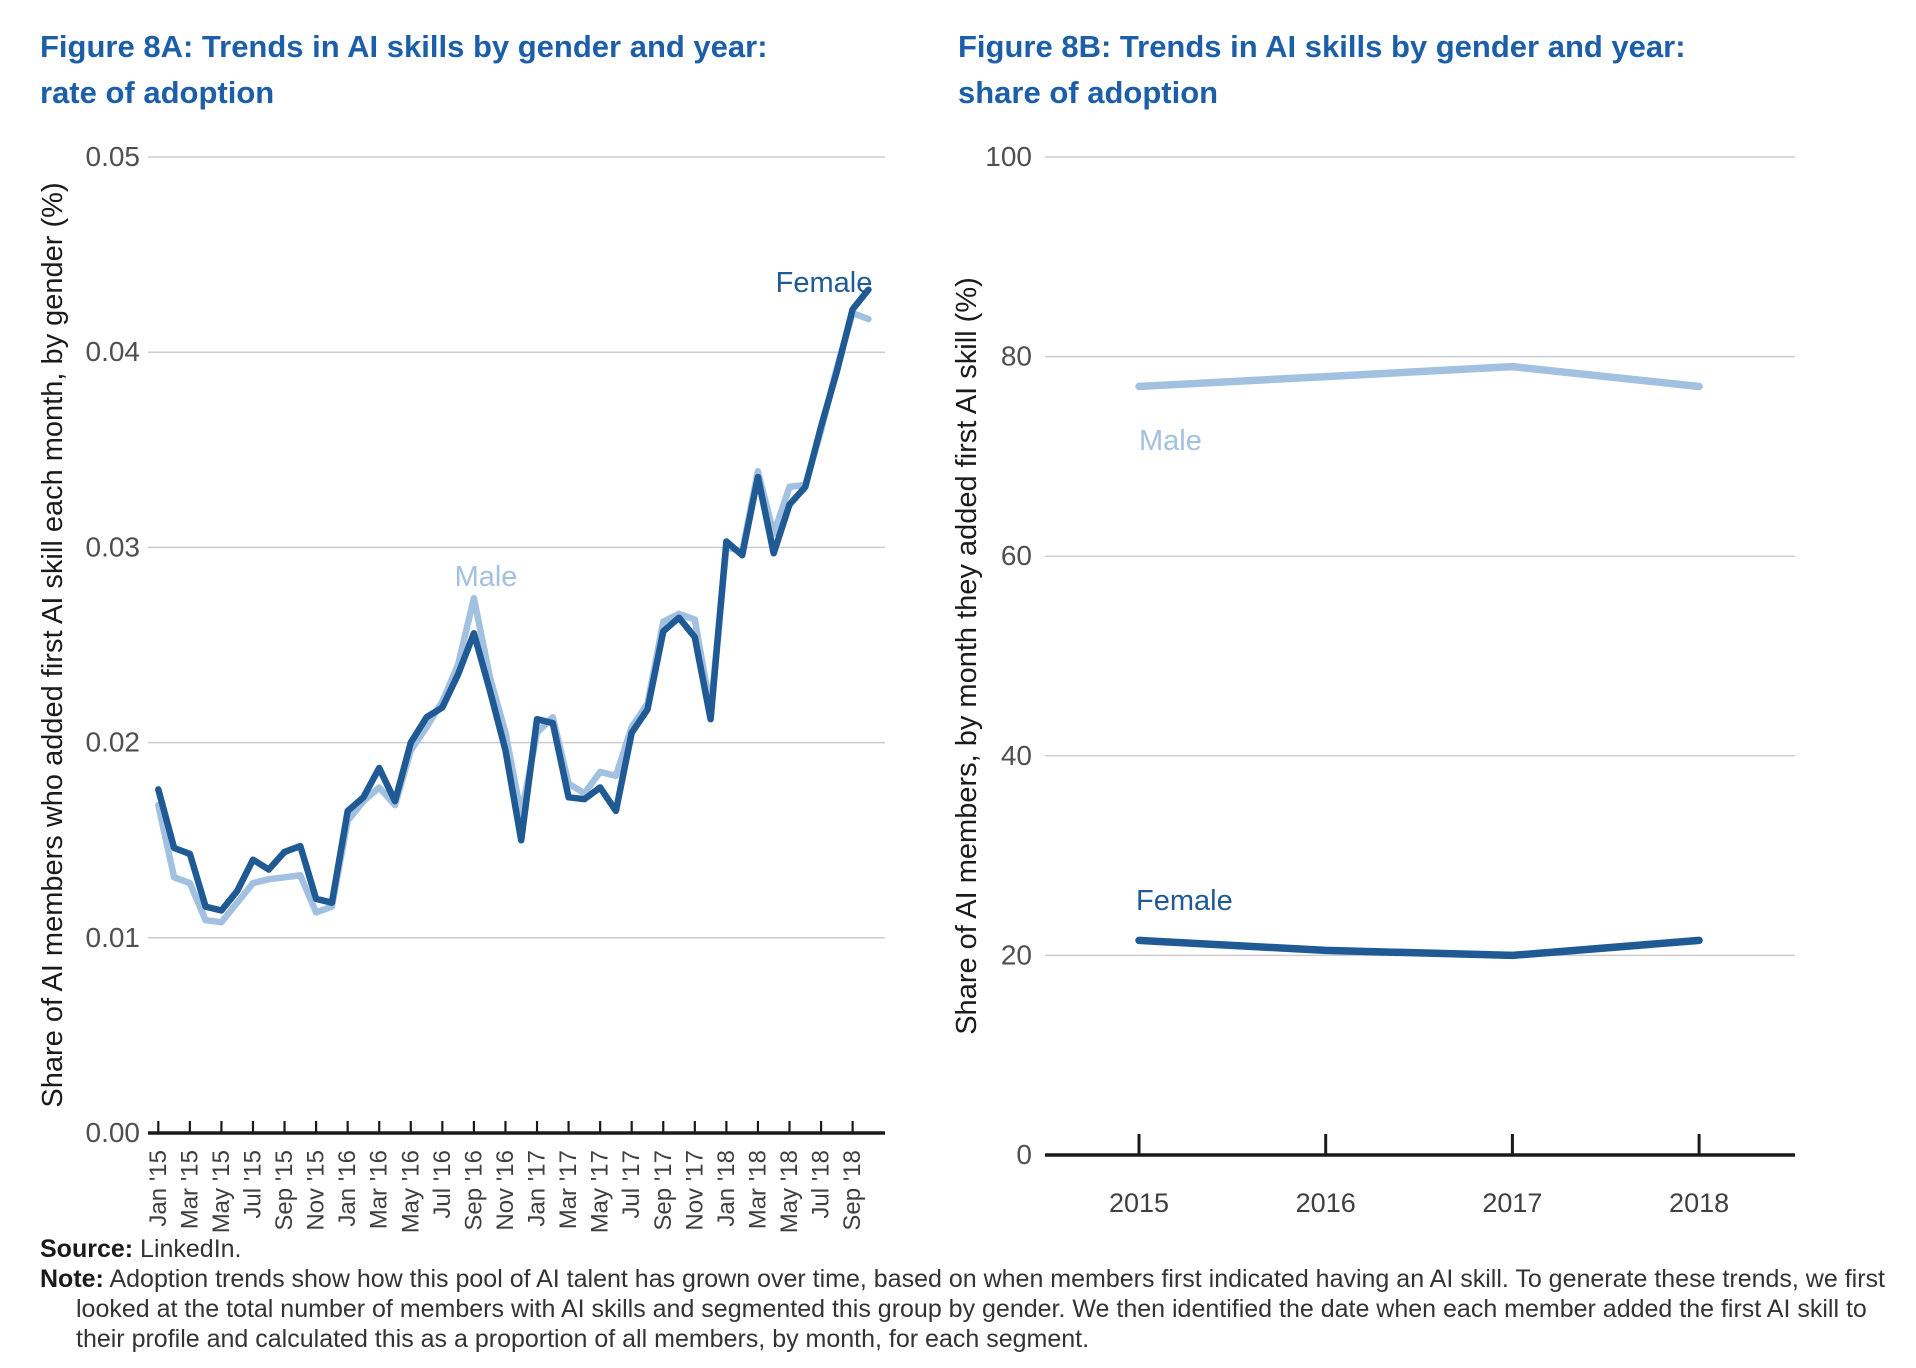  Describe the element at coordinates (1699, 1203) in the screenshot. I see `x-tick-label: 2018` at that location.